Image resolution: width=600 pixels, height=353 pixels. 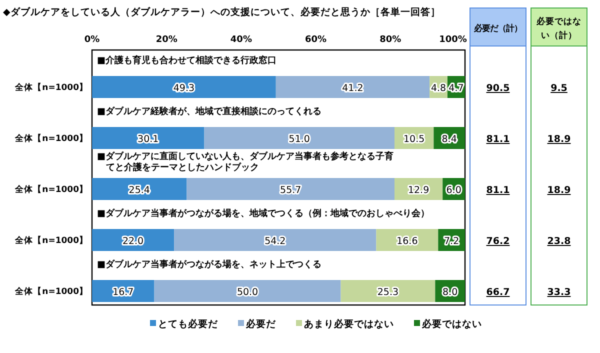 What do you see at coordinates (559, 28) in the screenshot?
I see `text: 必要ではない（計）` at bounding box center [559, 28].